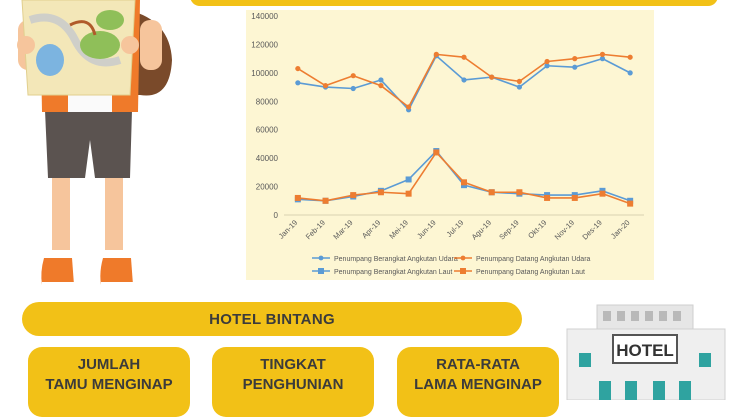 Image resolution: width=735 pixels, height=417 pixels. I want to click on card-label-line2: PENGHUNIAN, so click(293, 384).